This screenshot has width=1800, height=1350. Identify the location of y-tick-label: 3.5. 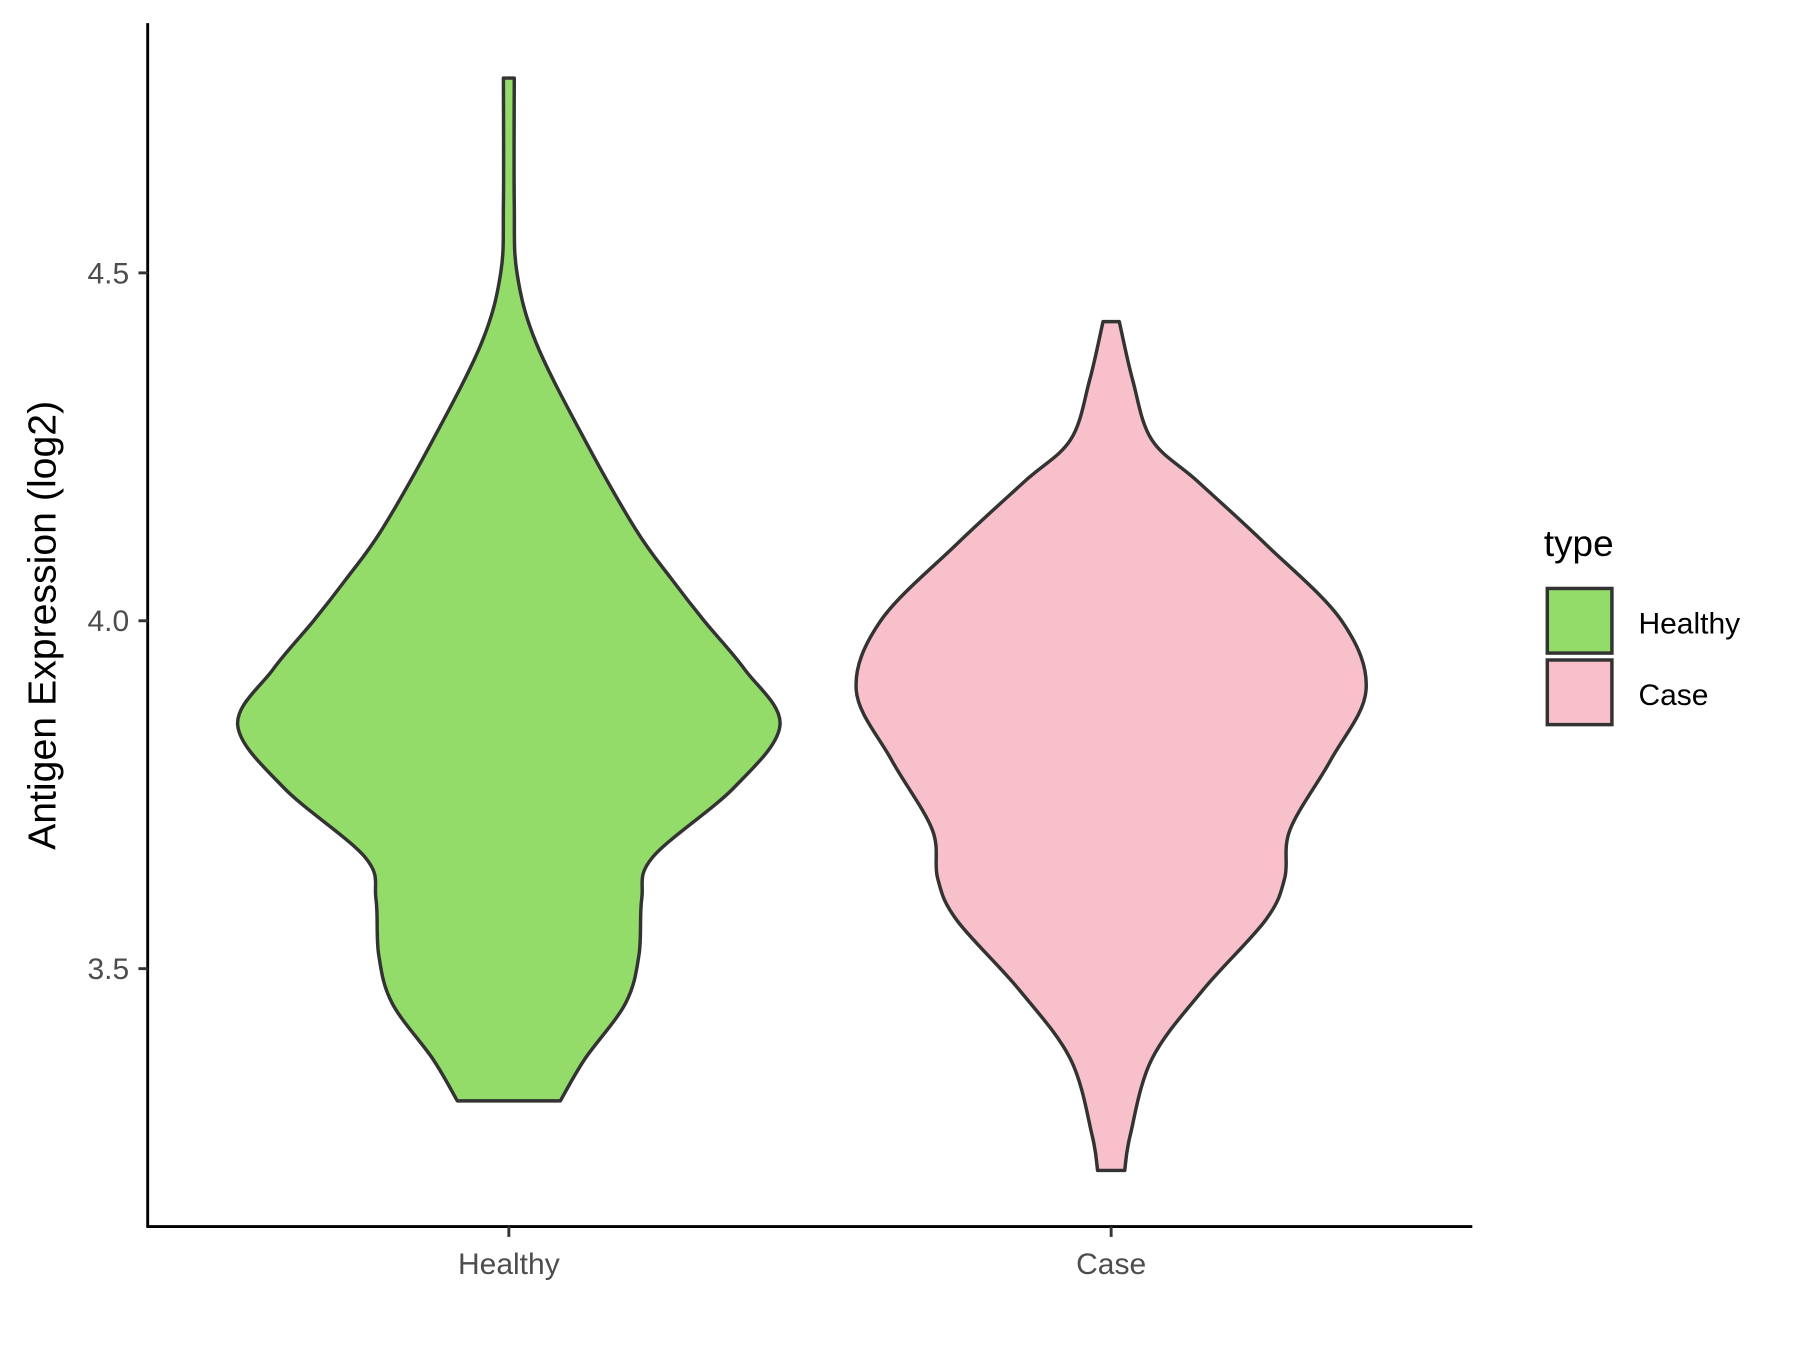
(109, 969).